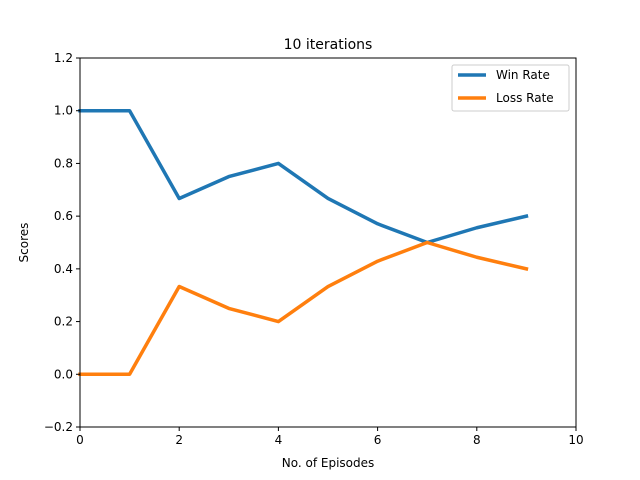 Image resolution: width=640 pixels, height=480 pixels. I want to click on y-tick-label: −0.2, so click(58, 427).